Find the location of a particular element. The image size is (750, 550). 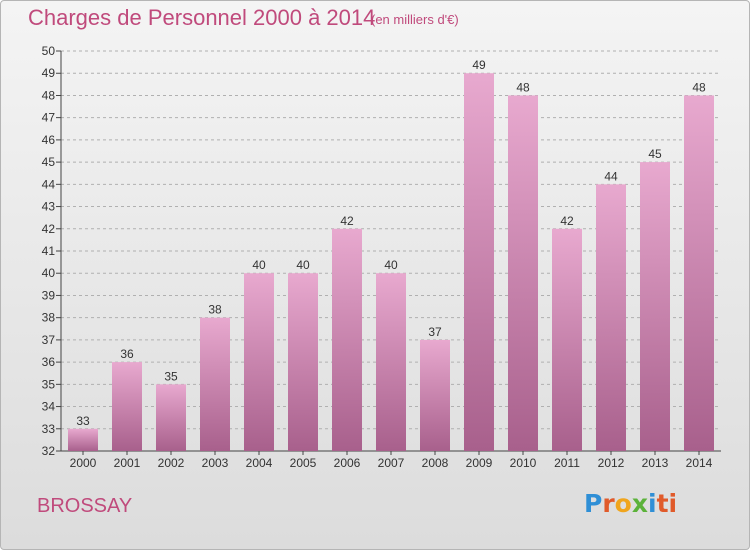

x-tick-label: 2003 is located at coordinates (215, 463).